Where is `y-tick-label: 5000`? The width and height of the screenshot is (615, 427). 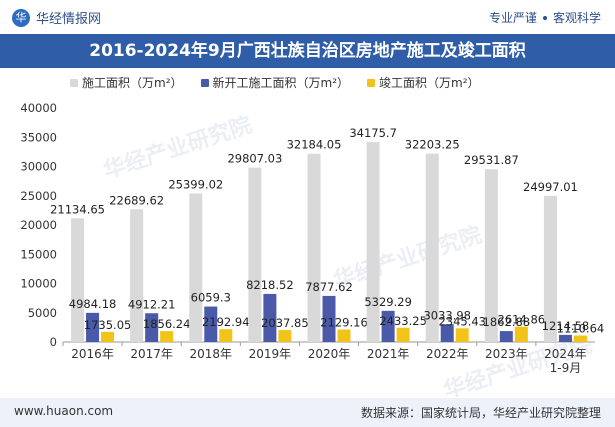
y-tick-label: 5000 is located at coordinates (42, 313).